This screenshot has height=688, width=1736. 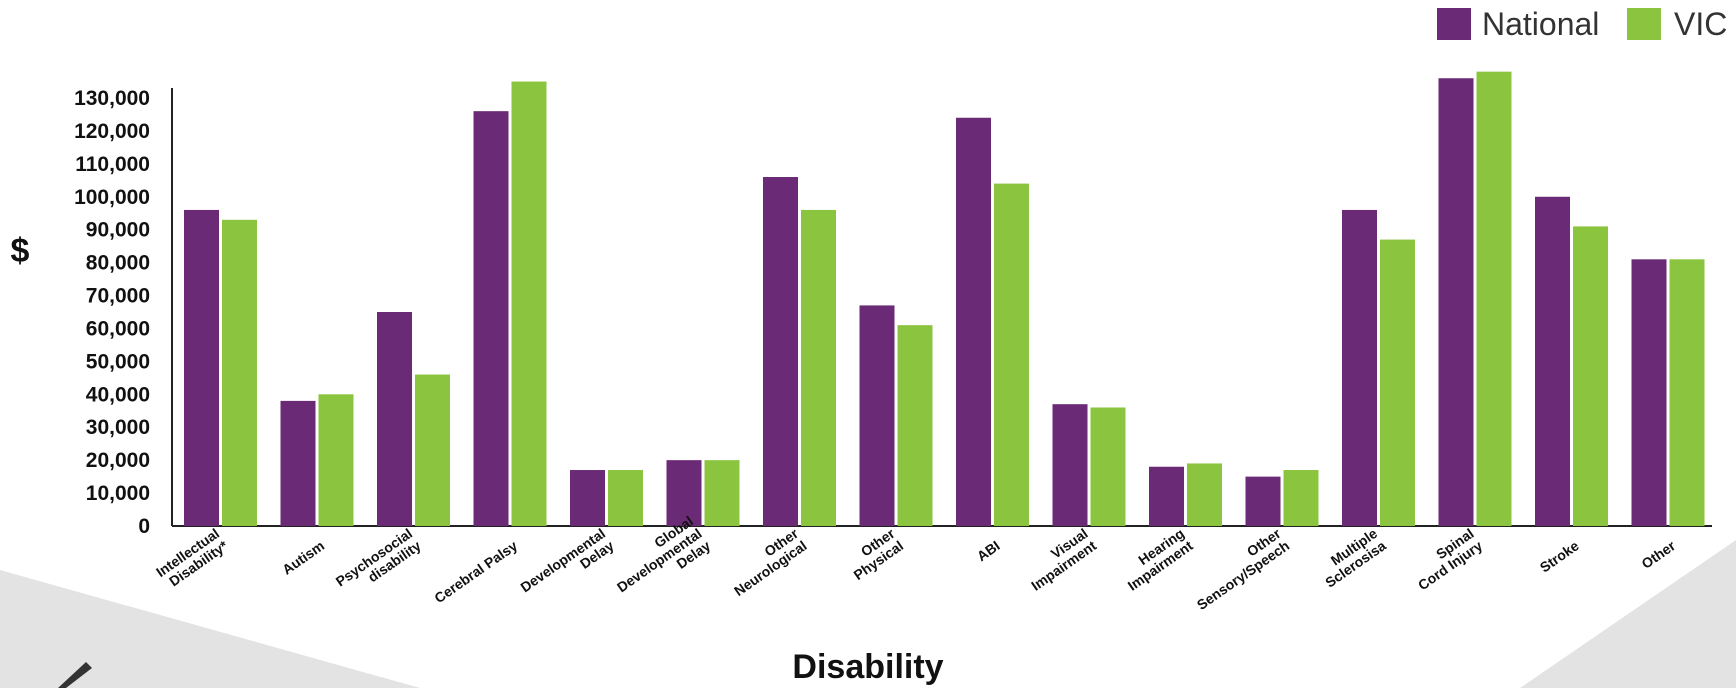 I want to click on x-tick-label: VisualImpairment, so click(x=1060, y=559).